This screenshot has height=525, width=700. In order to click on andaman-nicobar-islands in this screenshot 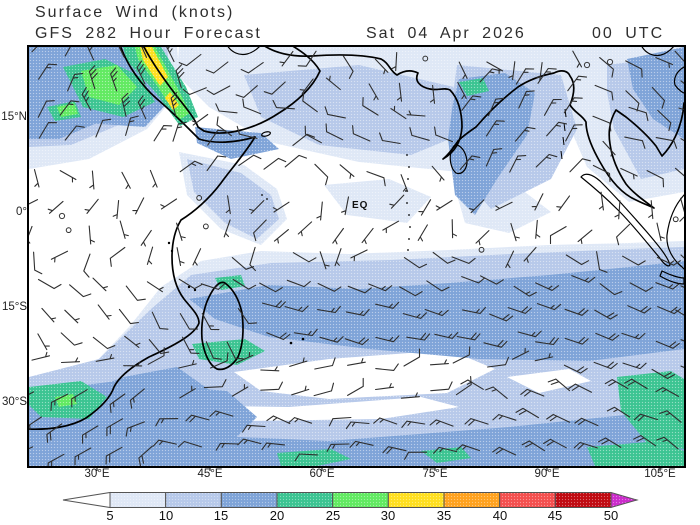, I will do `click(563, 134)`.